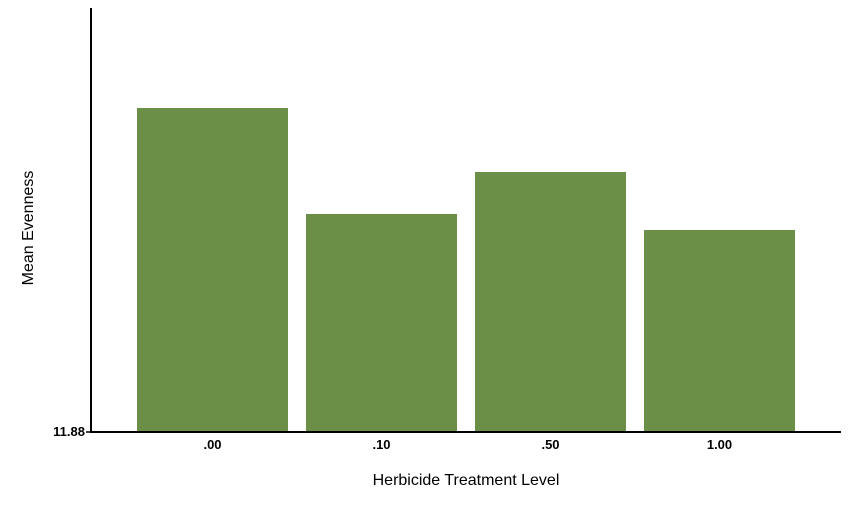 This screenshot has height=508, width=853. Describe the element at coordinates (69, 431) in the screenshot. I see `y-tick-label-0: 11.88` at that location.